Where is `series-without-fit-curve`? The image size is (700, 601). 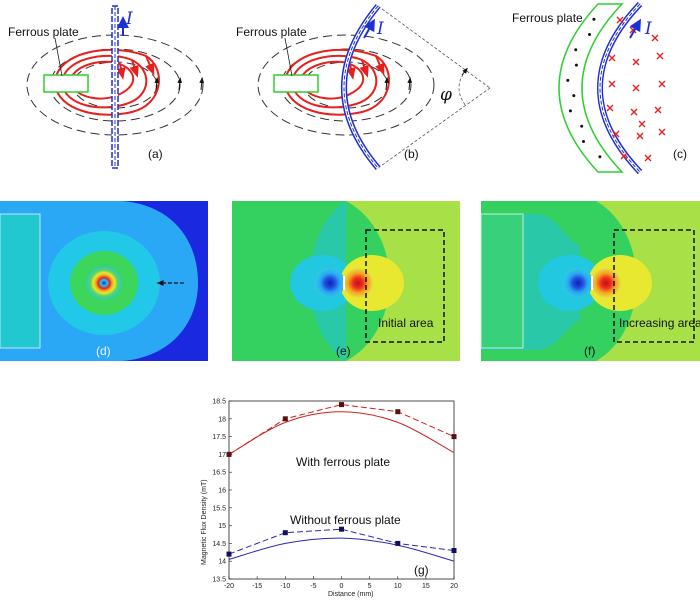 series-without-fit-curve is located at coordinates (341, 549).